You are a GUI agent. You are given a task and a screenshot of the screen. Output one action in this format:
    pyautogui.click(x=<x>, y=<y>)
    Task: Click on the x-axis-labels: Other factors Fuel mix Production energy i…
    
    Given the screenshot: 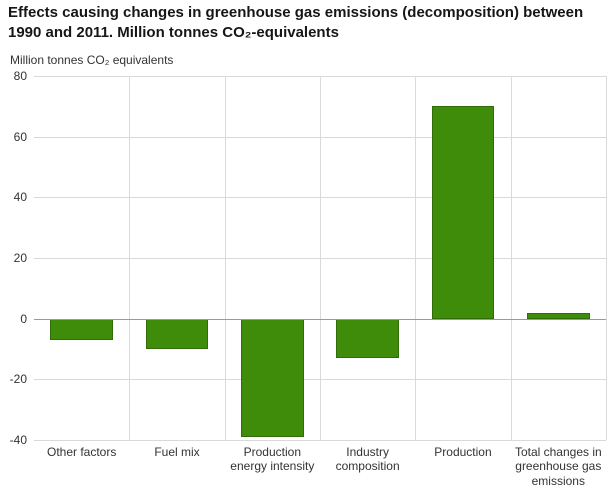 What is the action you would take?
    pyautogui.click(x=320, y=466)
    